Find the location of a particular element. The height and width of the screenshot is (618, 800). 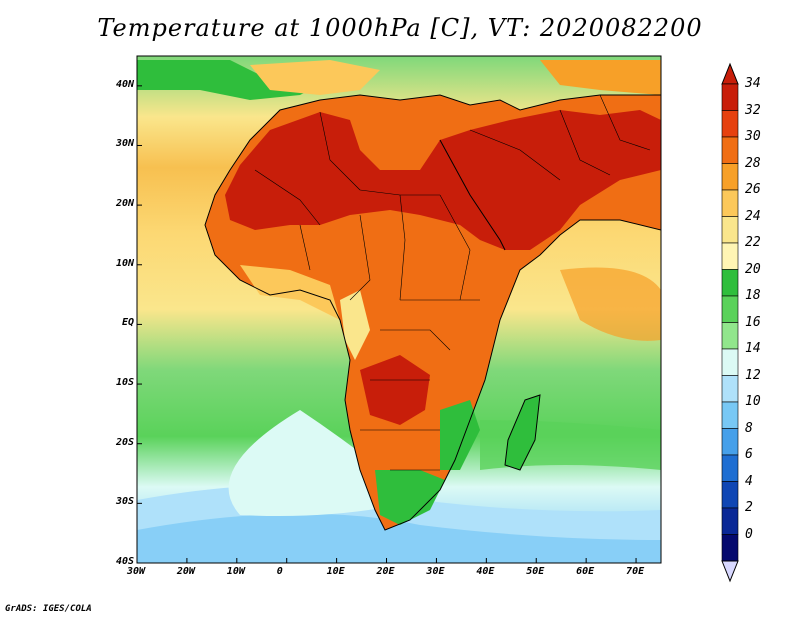

lat-tick-label: 40S is located at coordinates (124, 561).